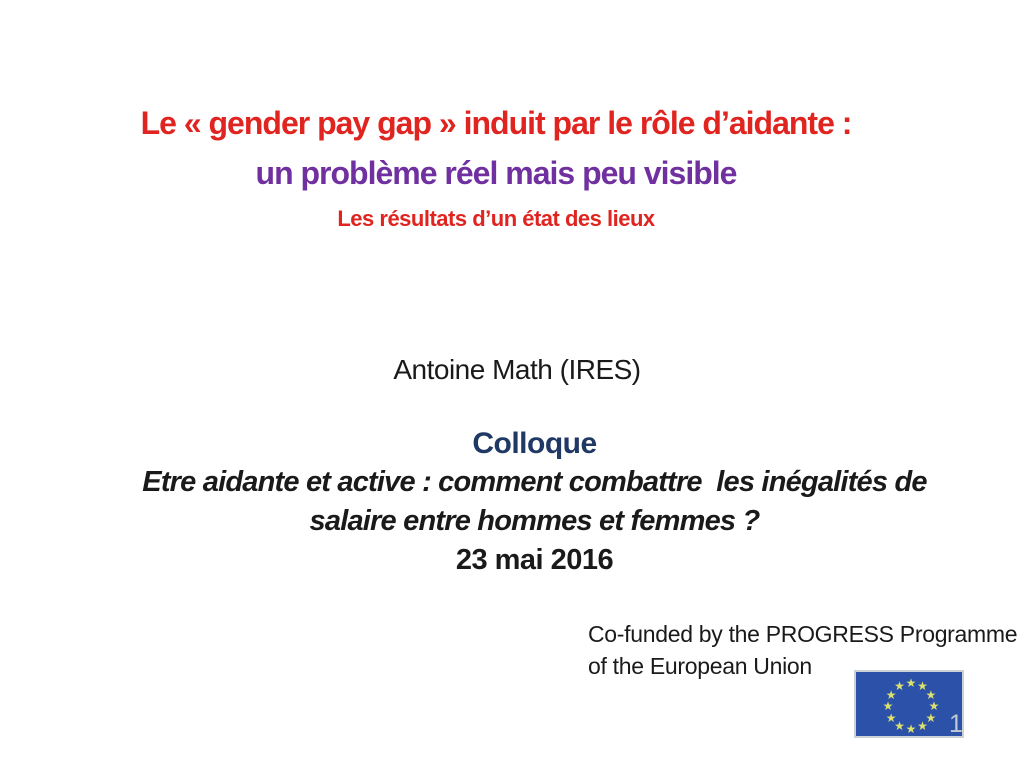 This screenshot has width=1024, height=768. I want to click on author-name: Antoine Math (IRES), so click(517, 369).